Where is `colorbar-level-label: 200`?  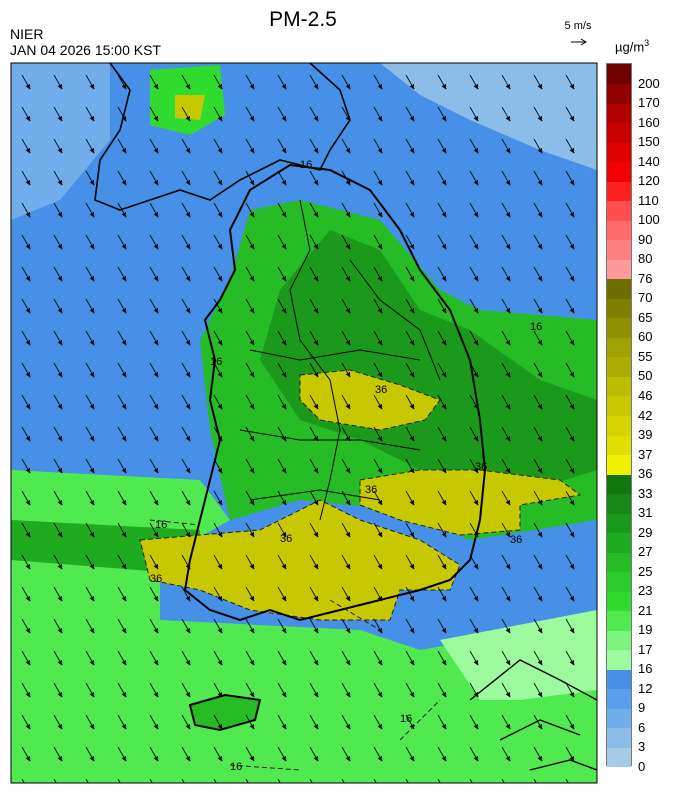 colorbar-level-label: 200 is located at coordinates (649, 83).